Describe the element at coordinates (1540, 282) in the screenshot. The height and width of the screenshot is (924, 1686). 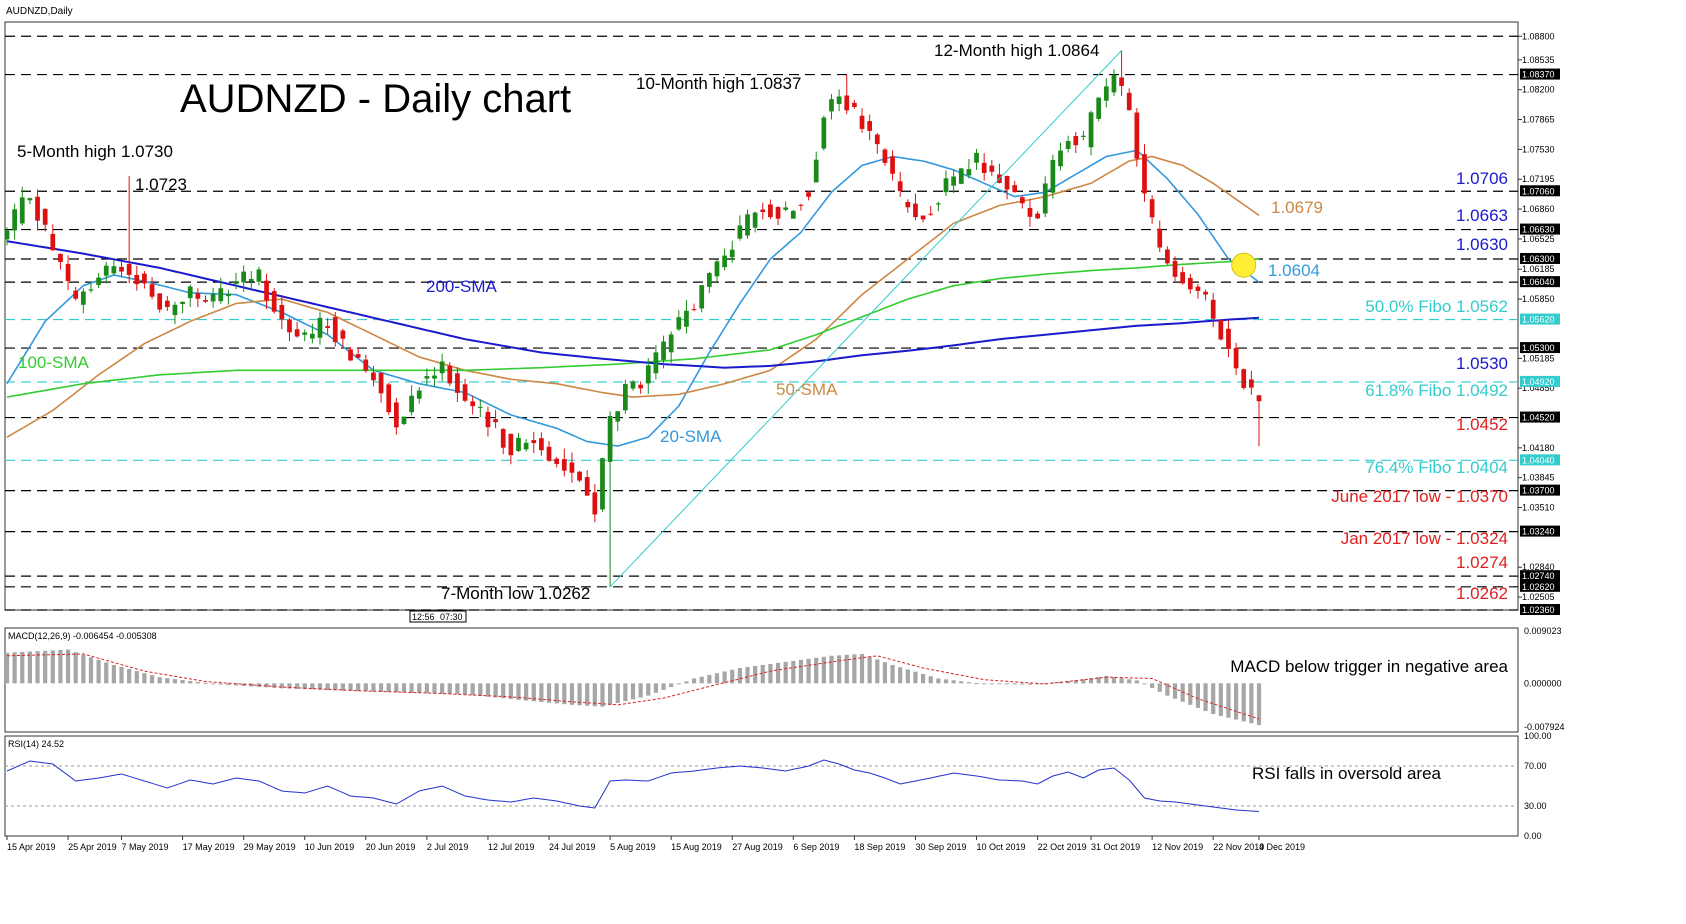
I see `level-tag: 1.06040` at that location.